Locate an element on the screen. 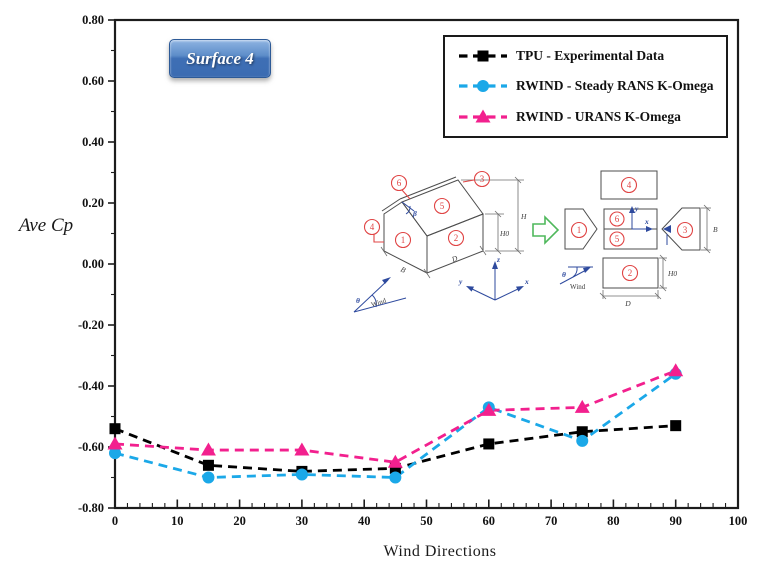  surface-6-house: 6 is located at coordinates (399, 183).